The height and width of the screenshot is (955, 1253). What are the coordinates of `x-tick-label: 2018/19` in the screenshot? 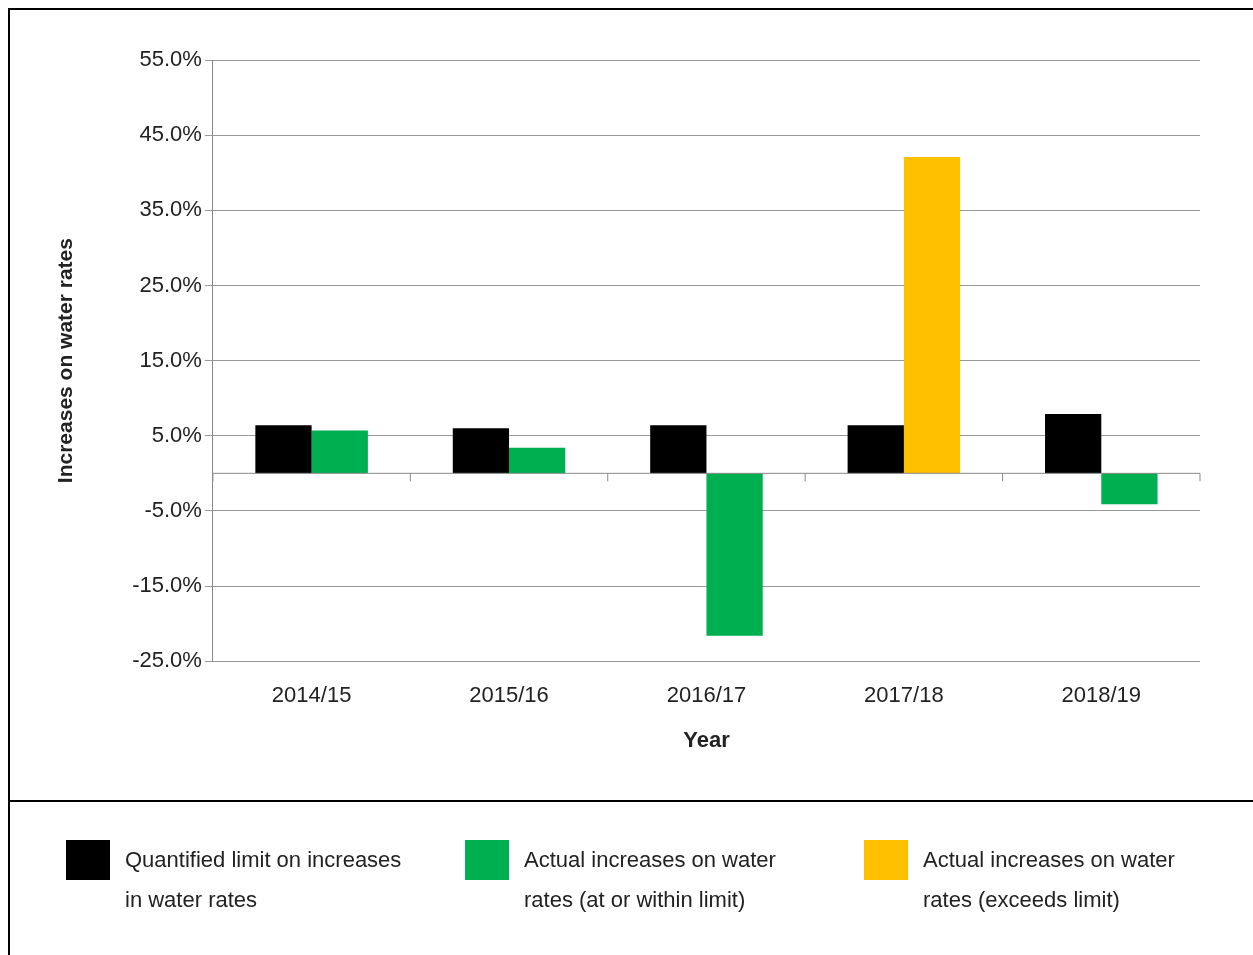 It's located at (1101, 695).